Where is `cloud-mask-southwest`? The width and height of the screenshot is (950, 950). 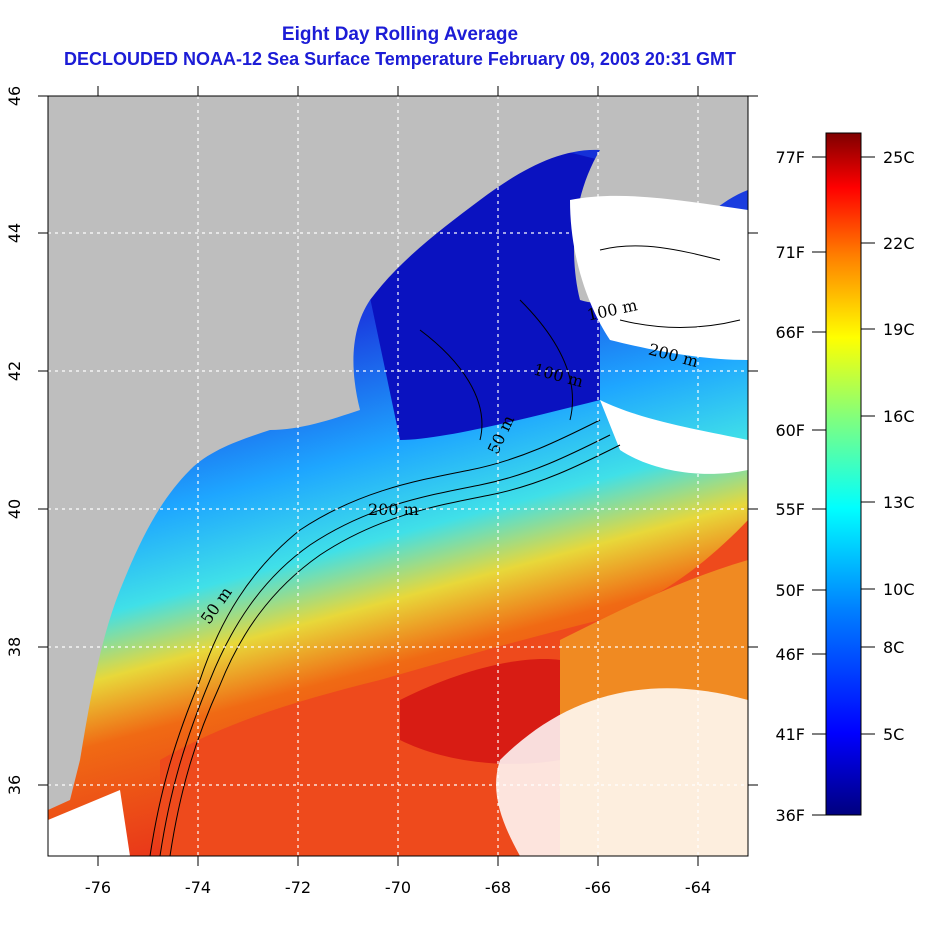
cloud-mask-southwest is located at coordinates (89, 823).